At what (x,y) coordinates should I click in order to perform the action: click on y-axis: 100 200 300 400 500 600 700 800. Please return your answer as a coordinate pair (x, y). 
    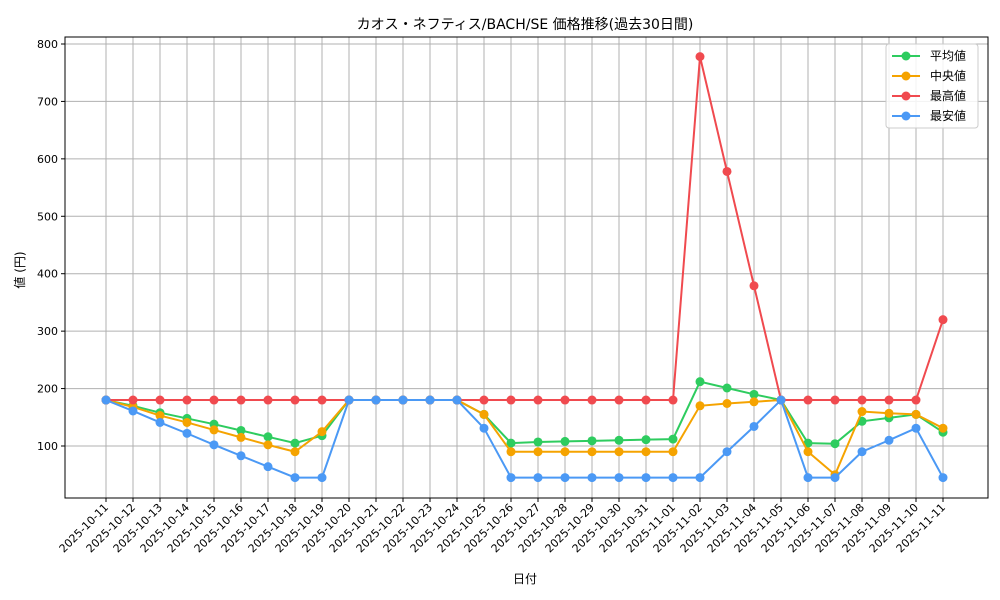
    Looking at the image, I should click on (51, 245).